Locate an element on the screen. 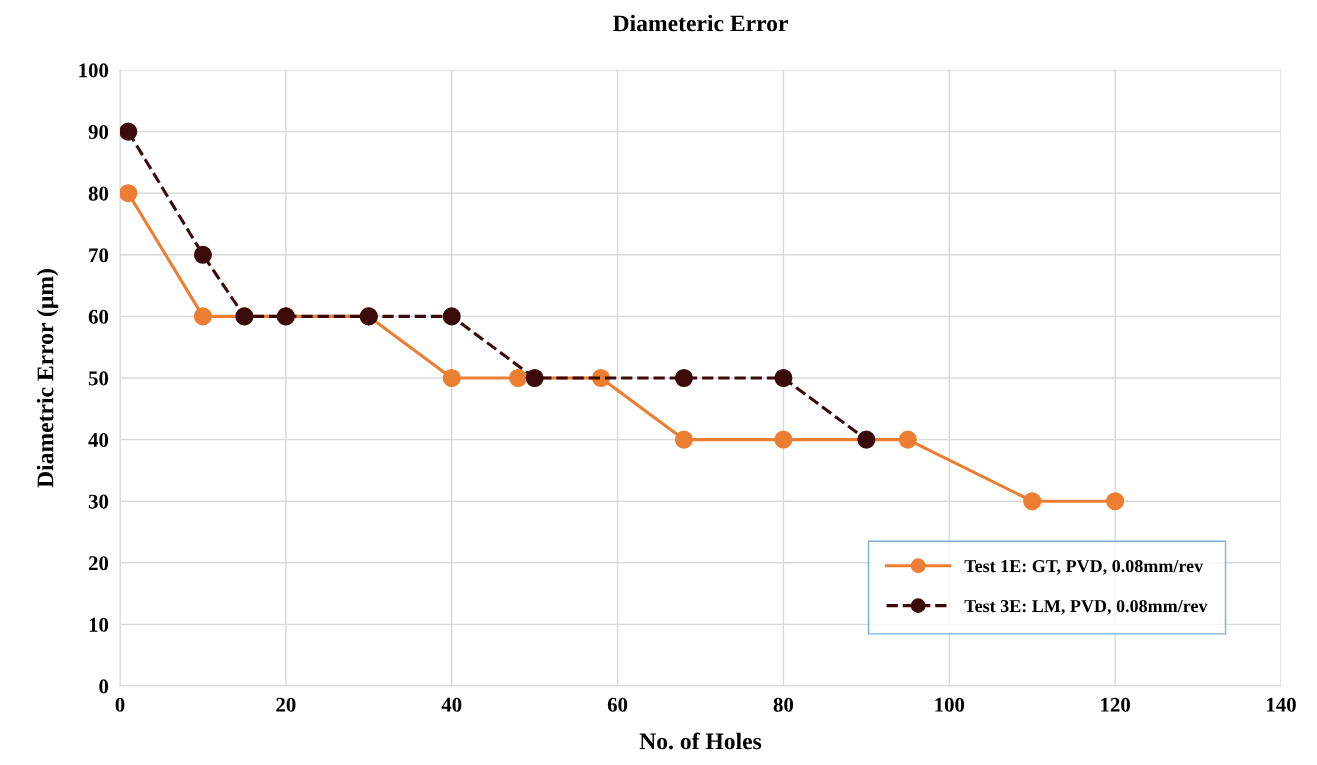 This screenshot has width=1317, height=765. y-tick-label: 70 is located at coordinates (99, 255).